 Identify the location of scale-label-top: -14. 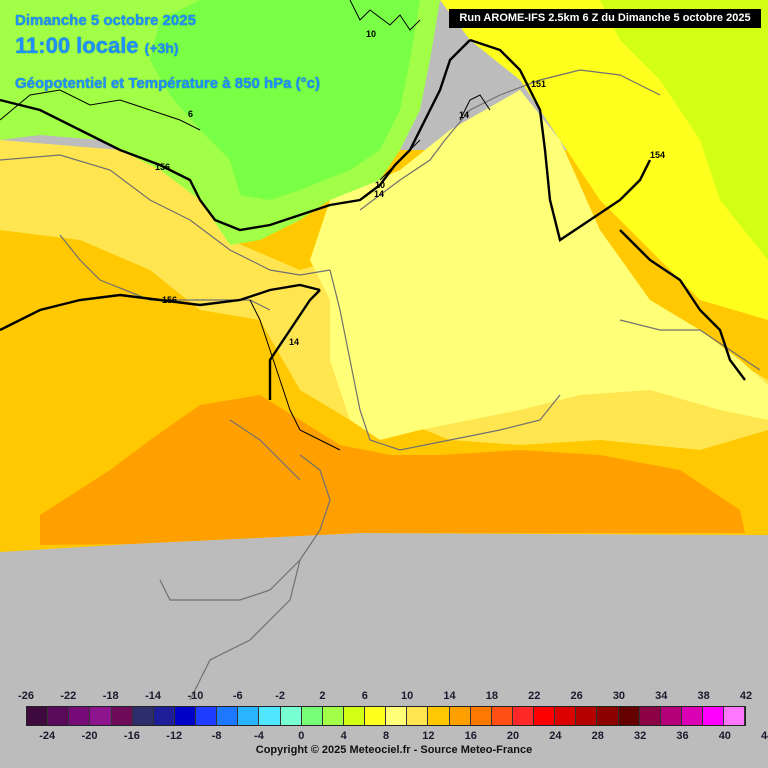
(153, 696).